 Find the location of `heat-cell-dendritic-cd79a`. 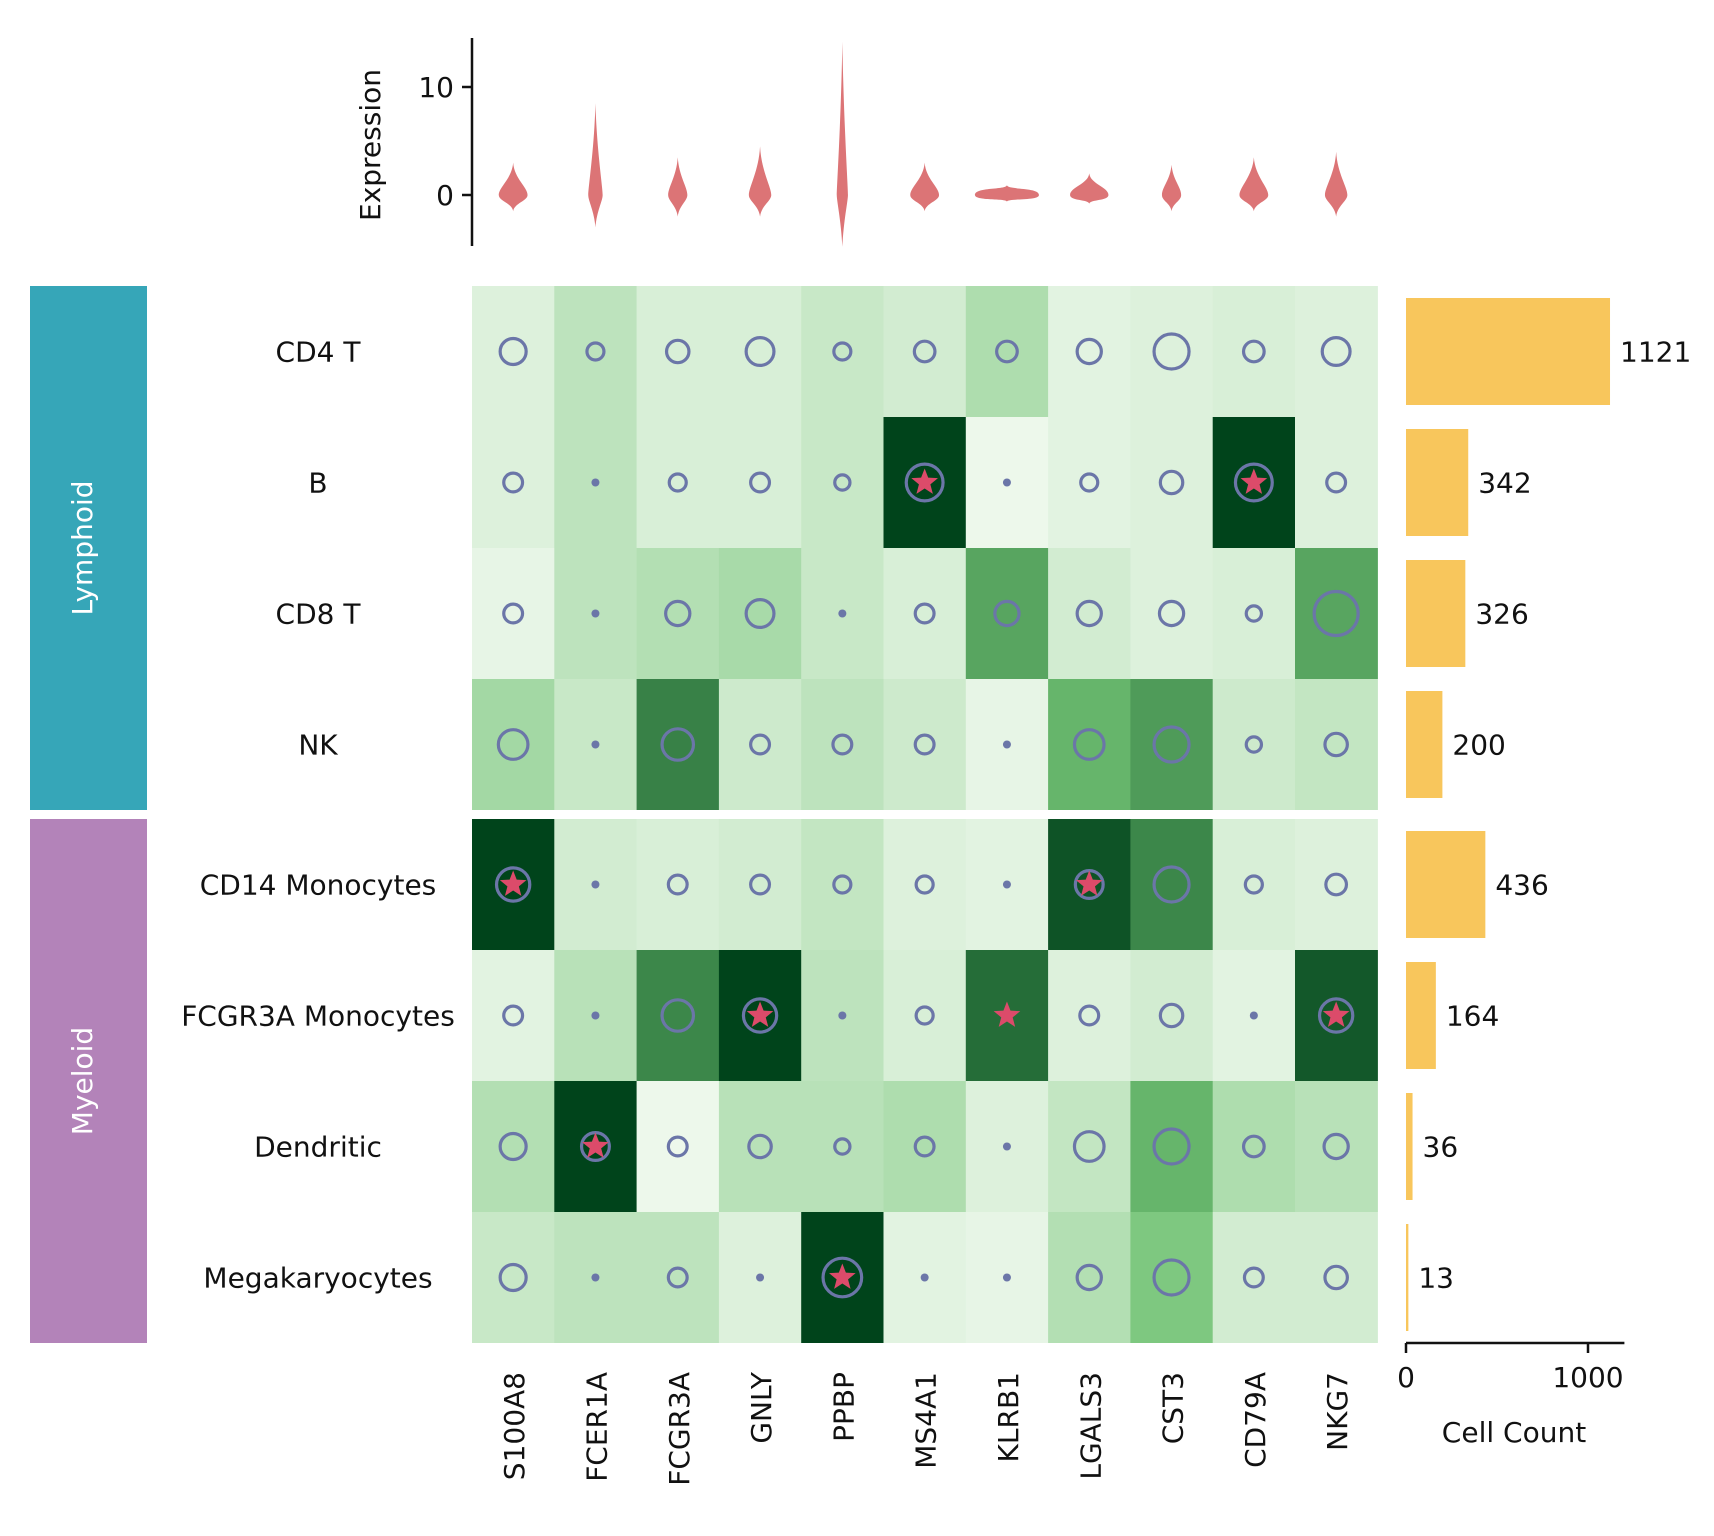

heat-cell-dendritic-cd79a is located at coordinates (1254, 1146).